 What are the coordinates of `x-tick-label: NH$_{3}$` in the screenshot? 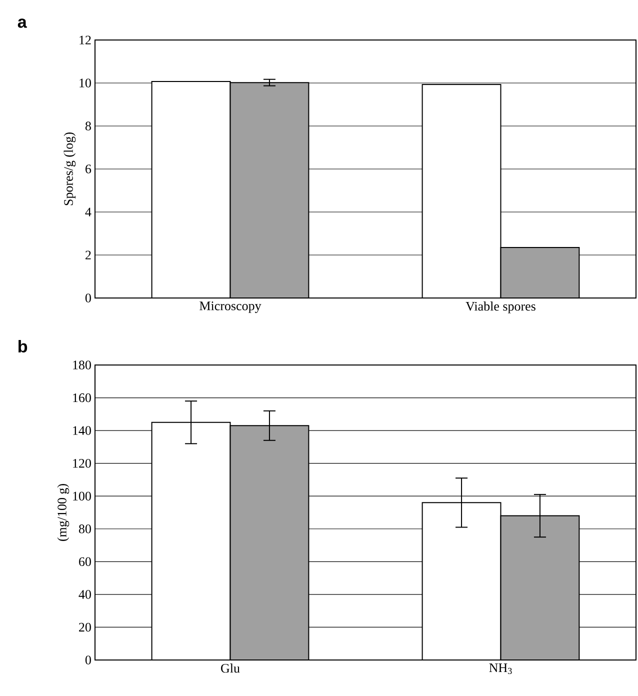 It's located at (500, 669).